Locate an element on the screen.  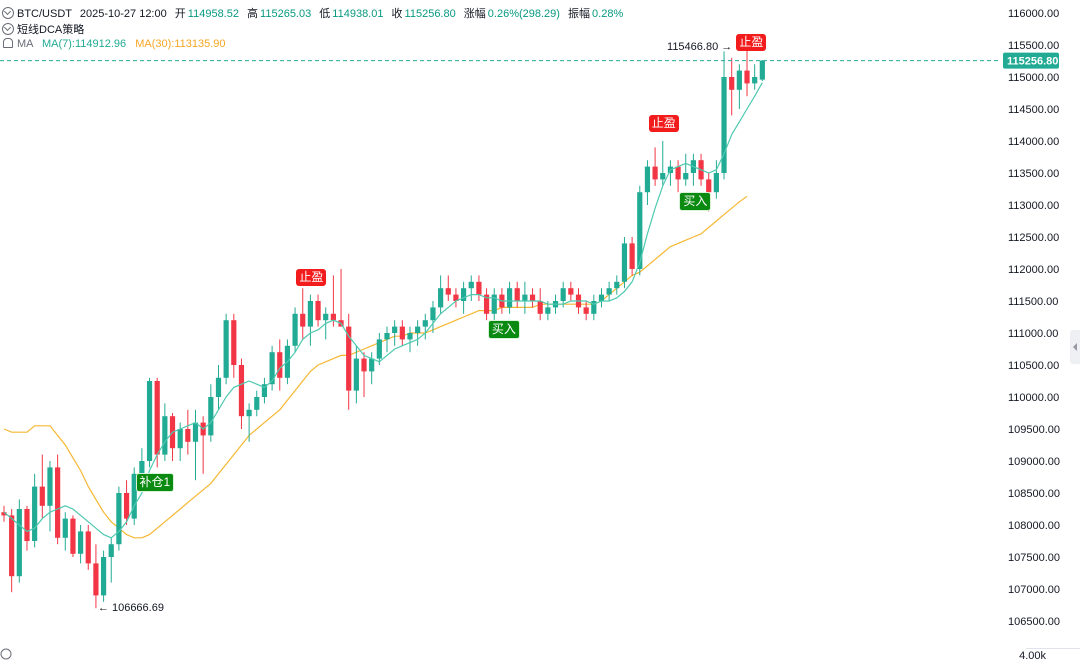
low-label: 低 is located at coordinates (325, 14).